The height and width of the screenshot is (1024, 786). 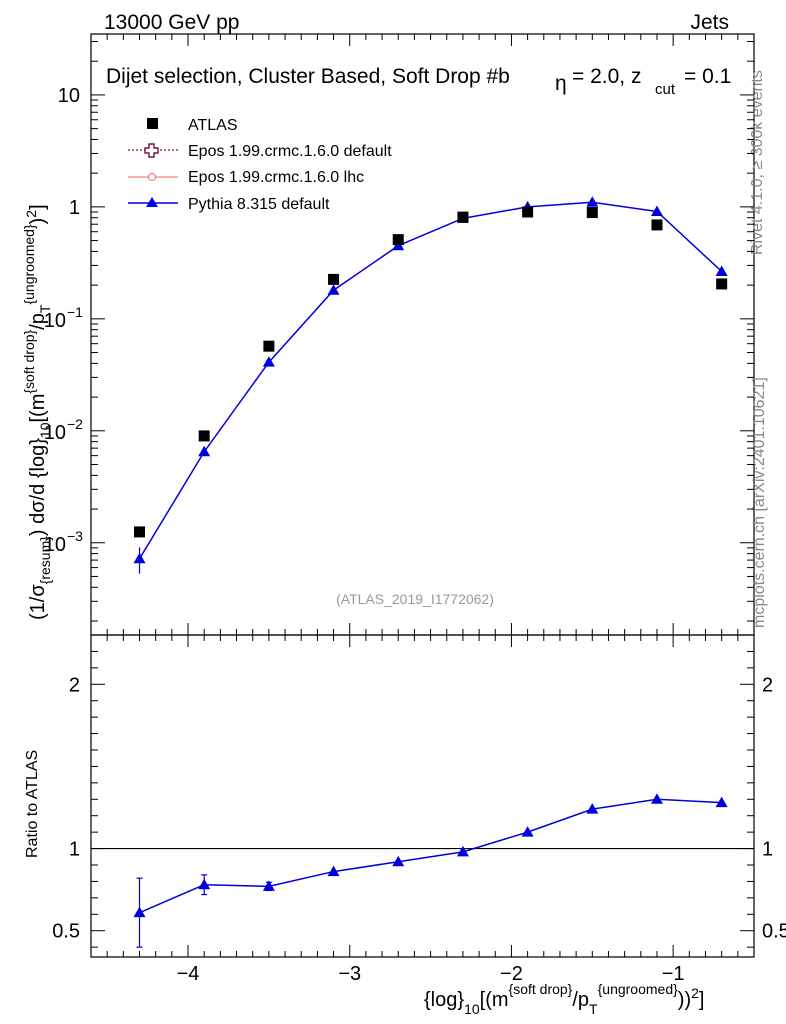 I want to click on x-axis-label: {log}10[(m{soft drop}/pT{ungroomed}))2], so click(x=564, y=999).